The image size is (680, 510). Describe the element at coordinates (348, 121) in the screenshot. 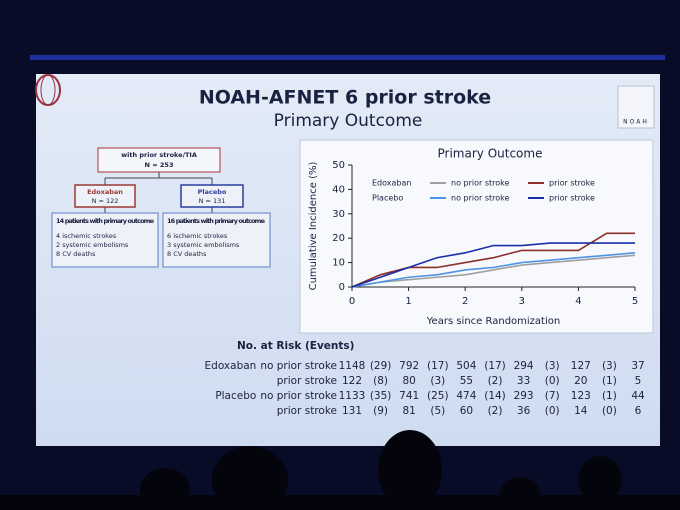

I see `slide-subtitle: Primary Outcome` at that location.